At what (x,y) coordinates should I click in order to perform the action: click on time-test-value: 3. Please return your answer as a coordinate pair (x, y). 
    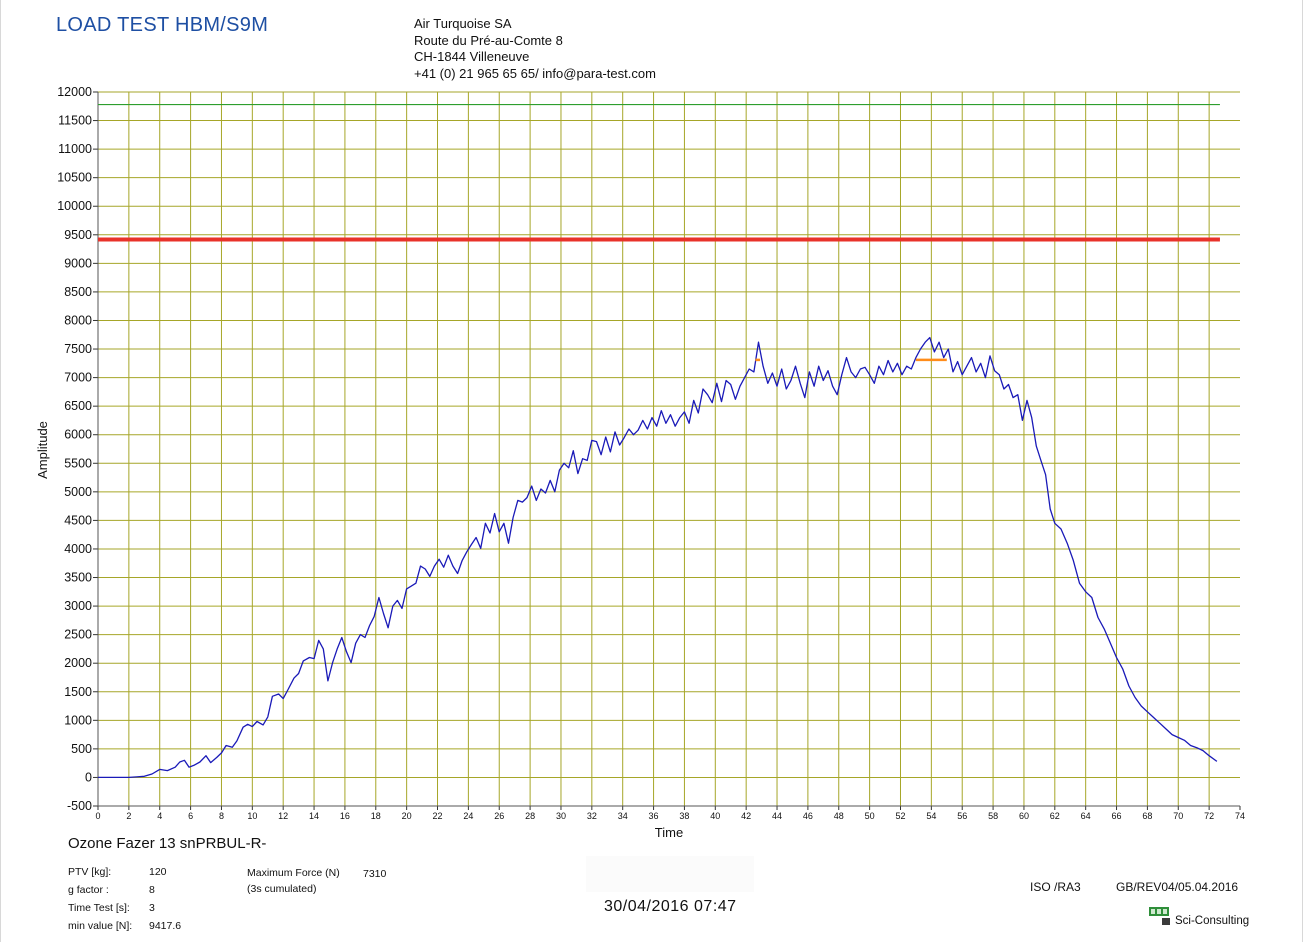
    Looking at the image, I should click on (152, 908).